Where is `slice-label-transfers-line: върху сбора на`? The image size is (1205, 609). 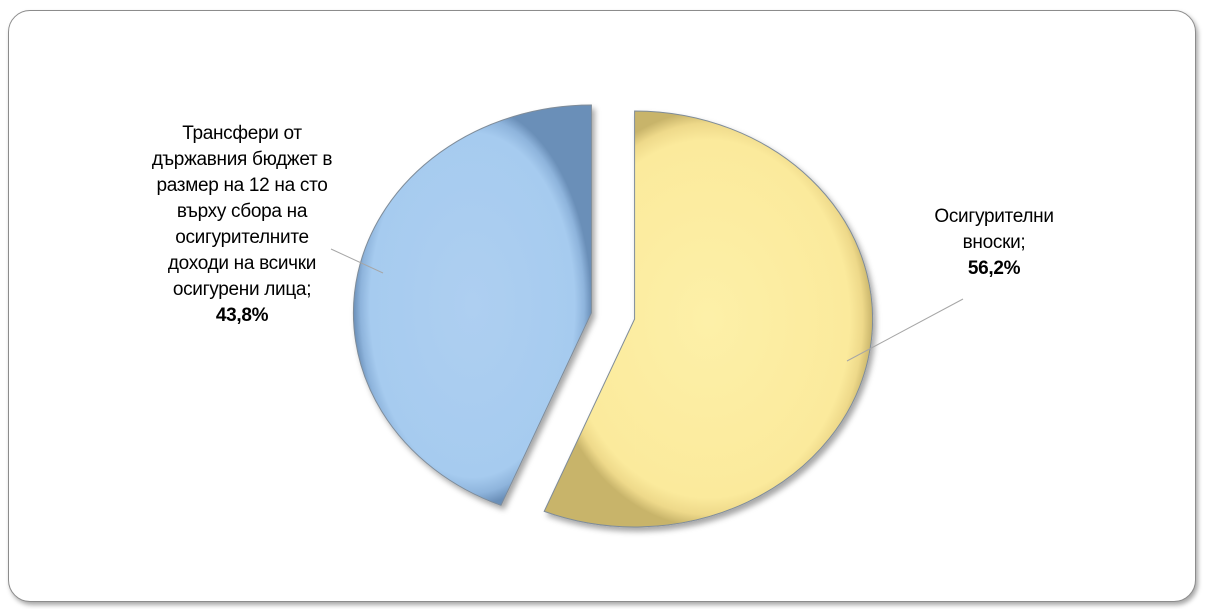 slice-label-transfers-line: върху сбора на is located at coordinates (242, 211).